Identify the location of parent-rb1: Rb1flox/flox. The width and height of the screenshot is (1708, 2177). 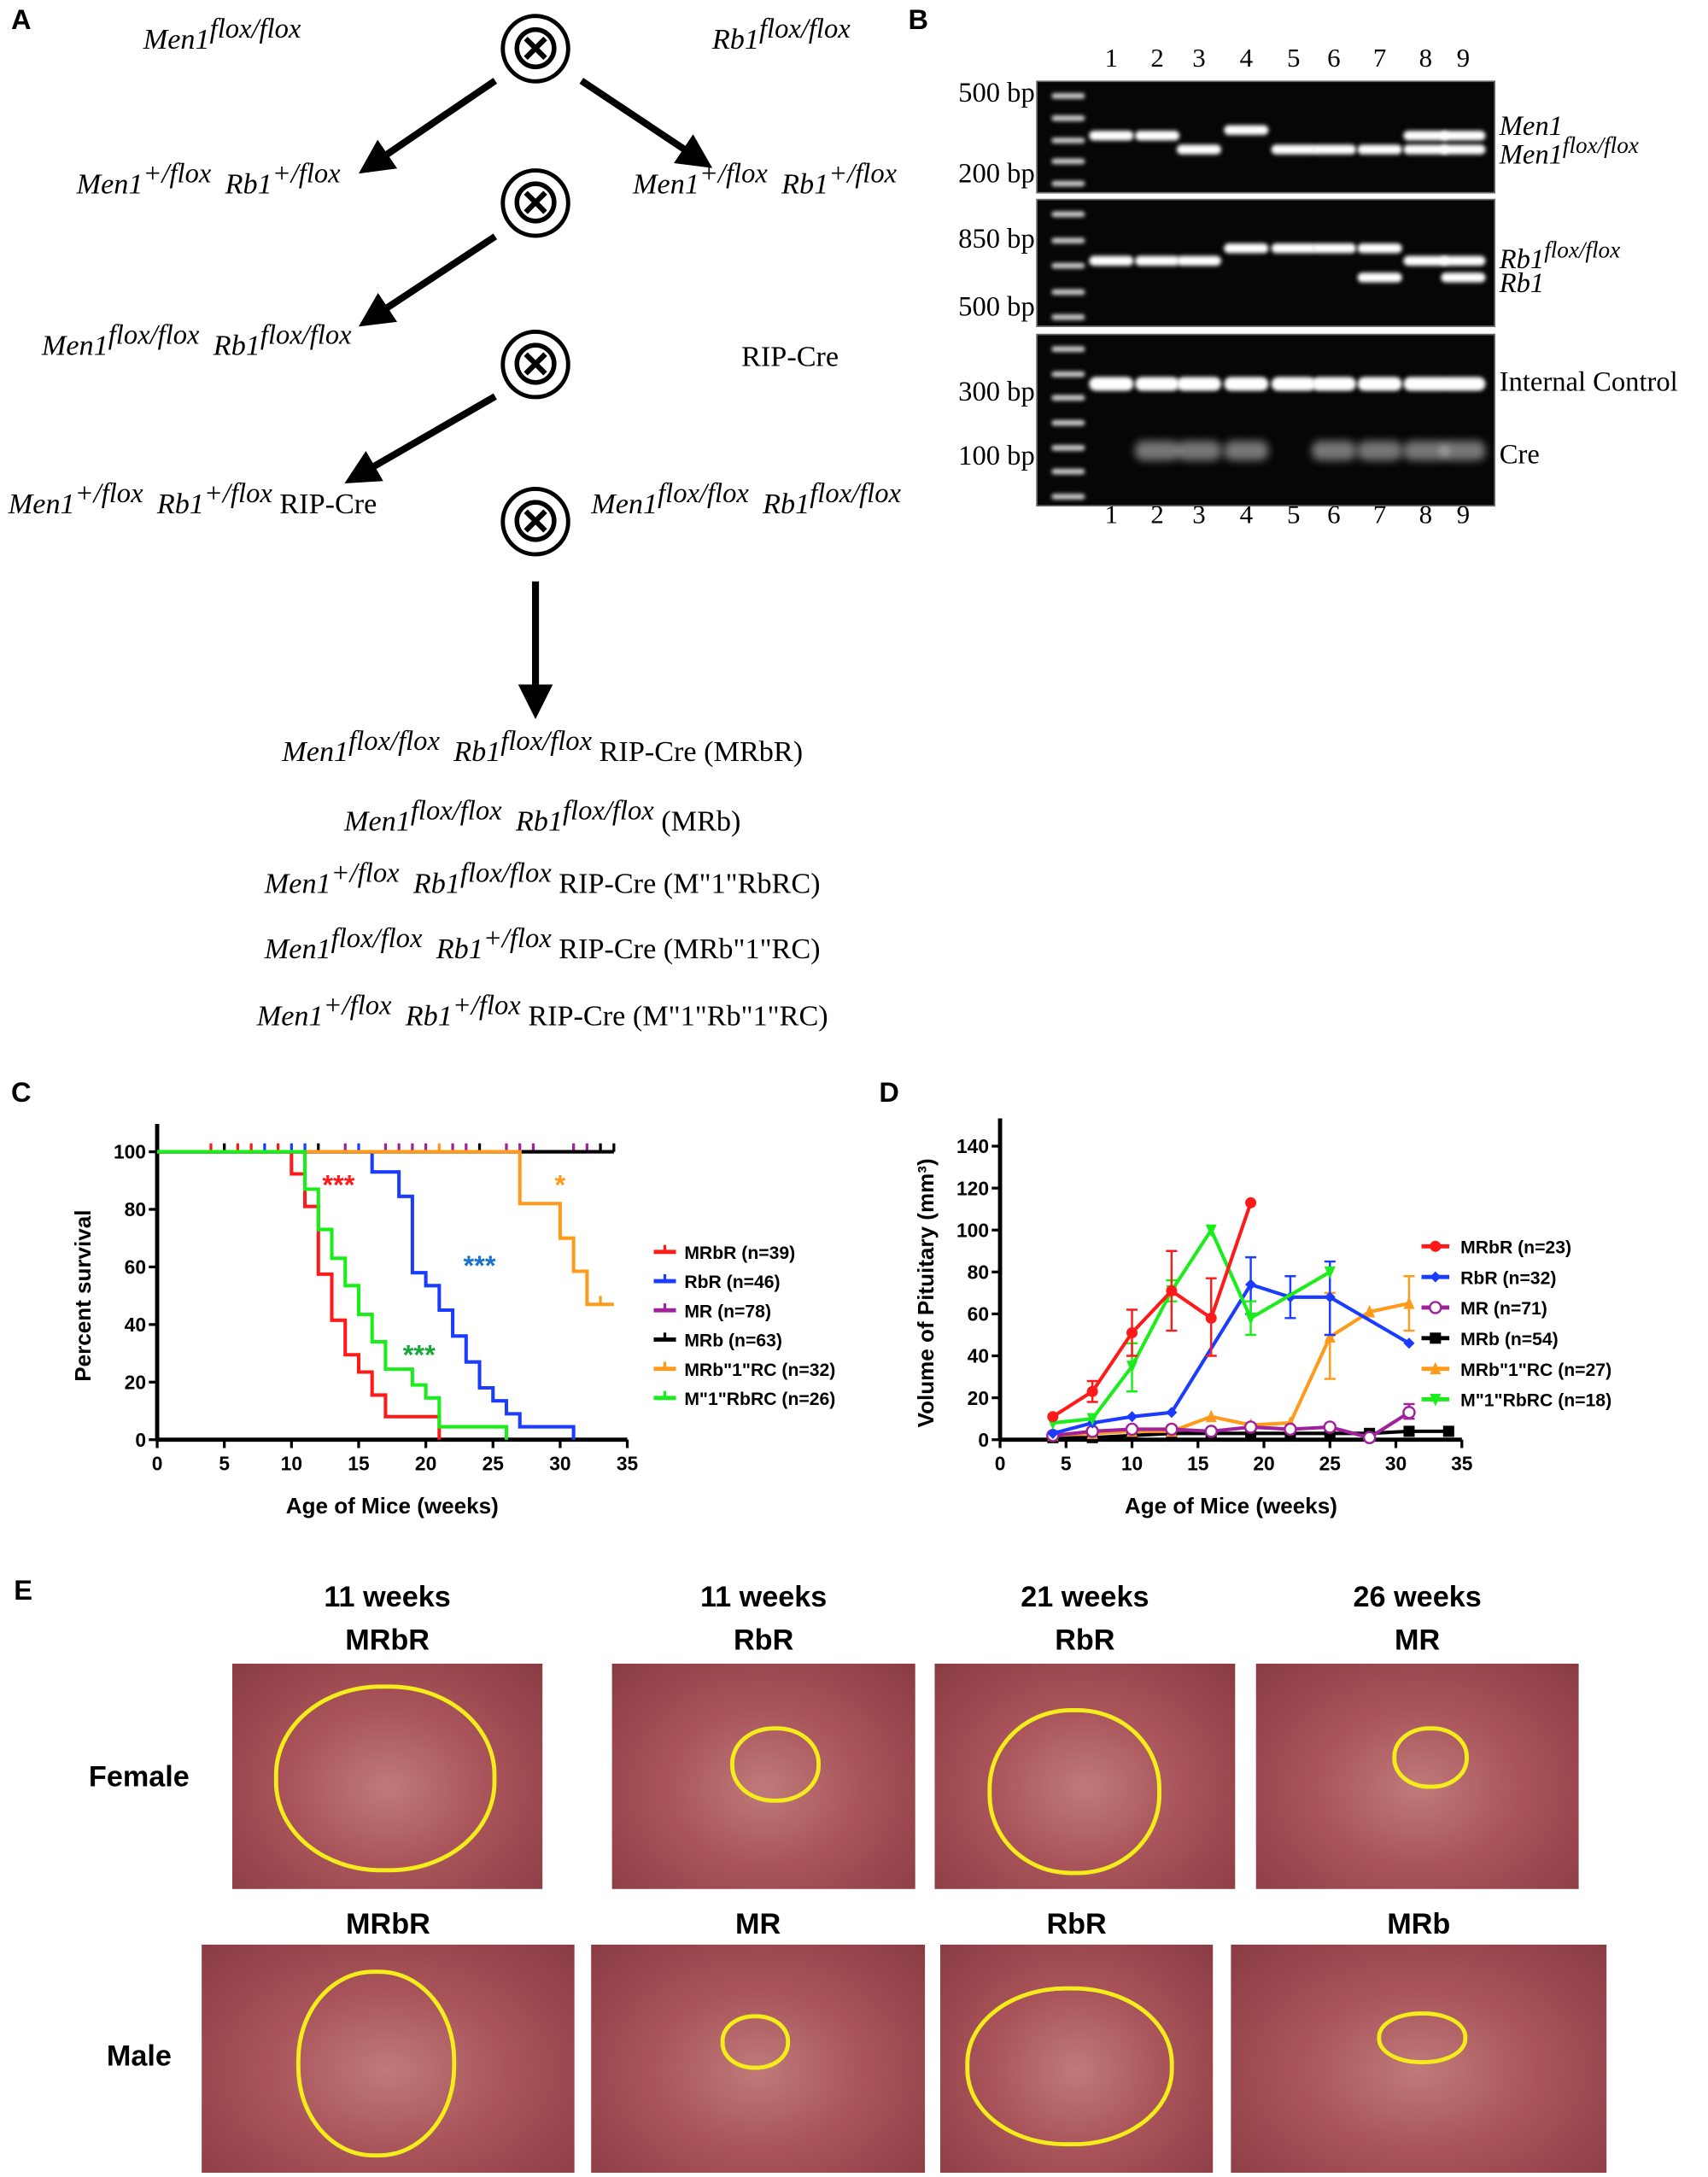
(781, 36).